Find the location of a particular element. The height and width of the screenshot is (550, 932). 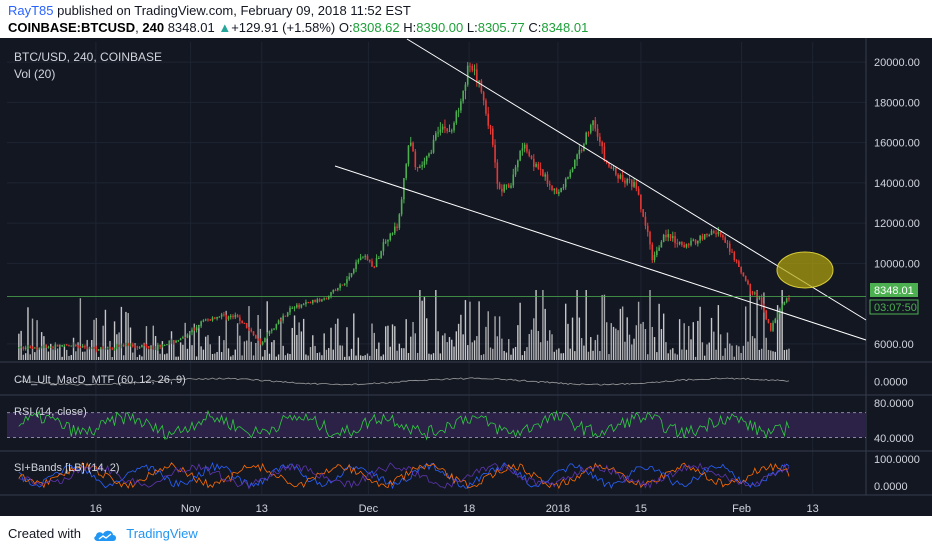

change-text: +129.91 (+1.58%) is located at coordinates (283, 27).